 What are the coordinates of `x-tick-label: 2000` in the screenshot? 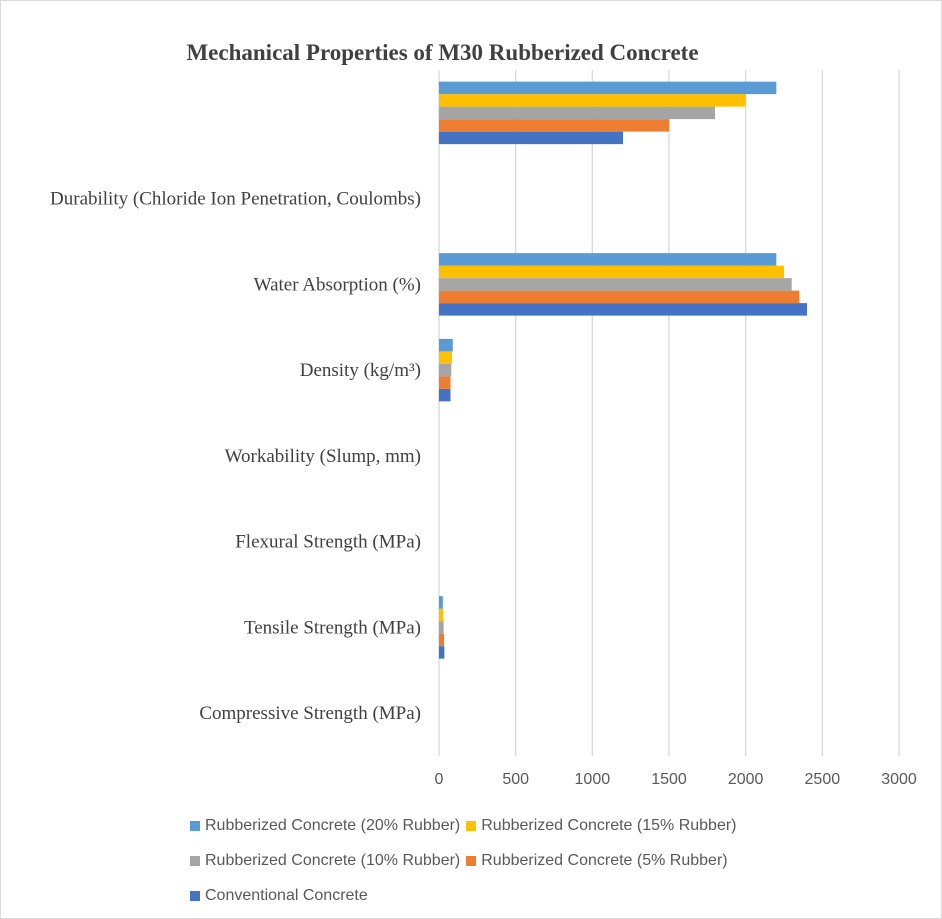 It's located at (746, 779).